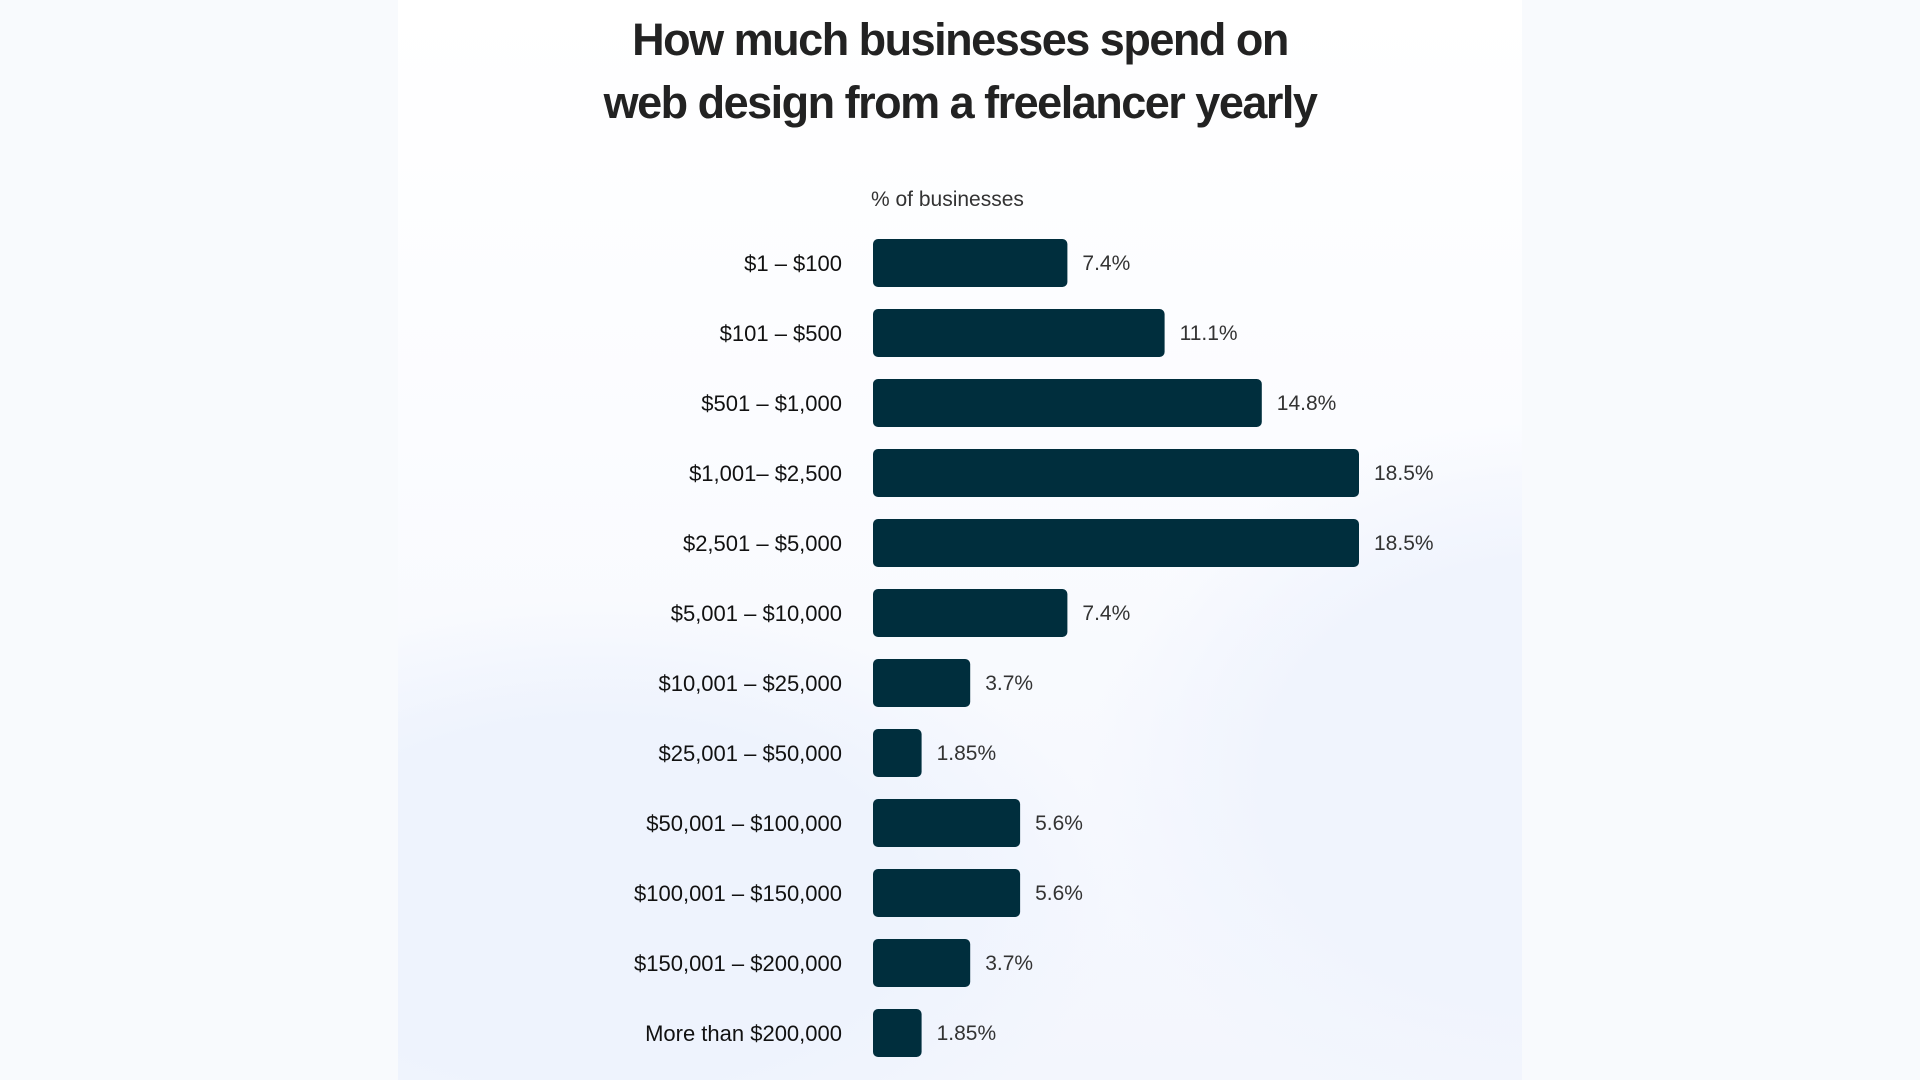 The height and width of the screenshot is (1080, 1920). What do you see at coordinates (744, 823) in the screenshot?
I see `category-label: $50,001 – $100,000` at bounding box center [744, 823].